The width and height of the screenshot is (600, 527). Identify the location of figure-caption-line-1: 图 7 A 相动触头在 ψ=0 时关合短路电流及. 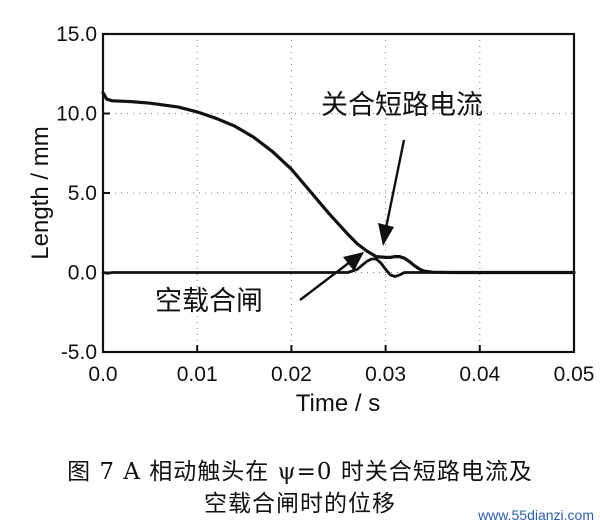
(300, 472).